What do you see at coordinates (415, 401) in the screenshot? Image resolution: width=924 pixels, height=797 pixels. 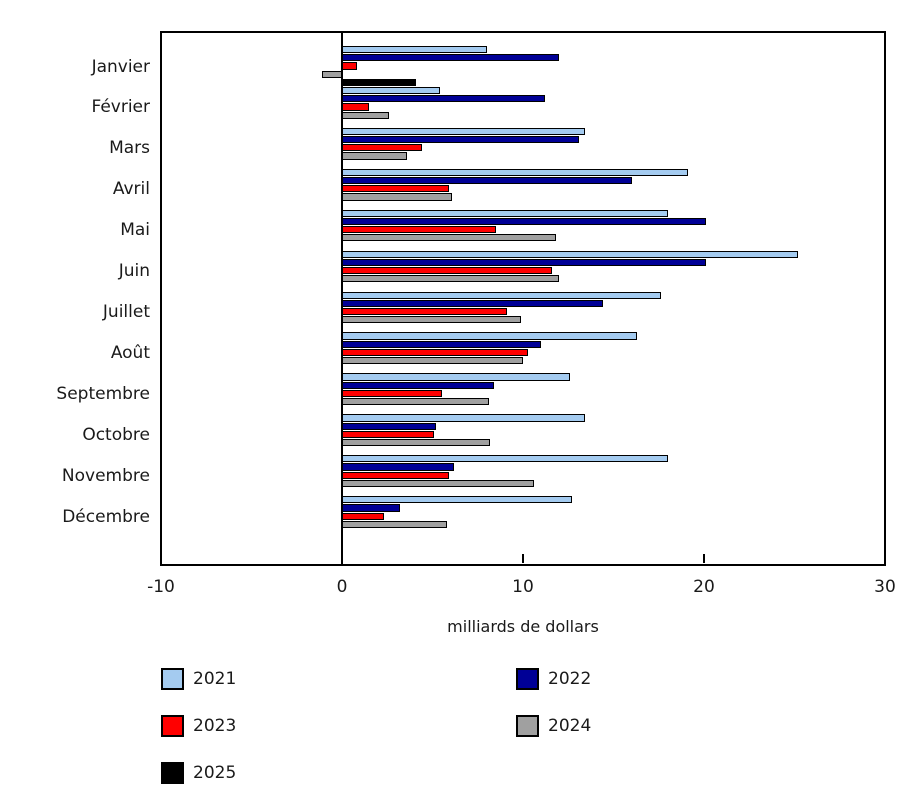 I see `bar-2024-septembre` at bounding box center [415, 401].